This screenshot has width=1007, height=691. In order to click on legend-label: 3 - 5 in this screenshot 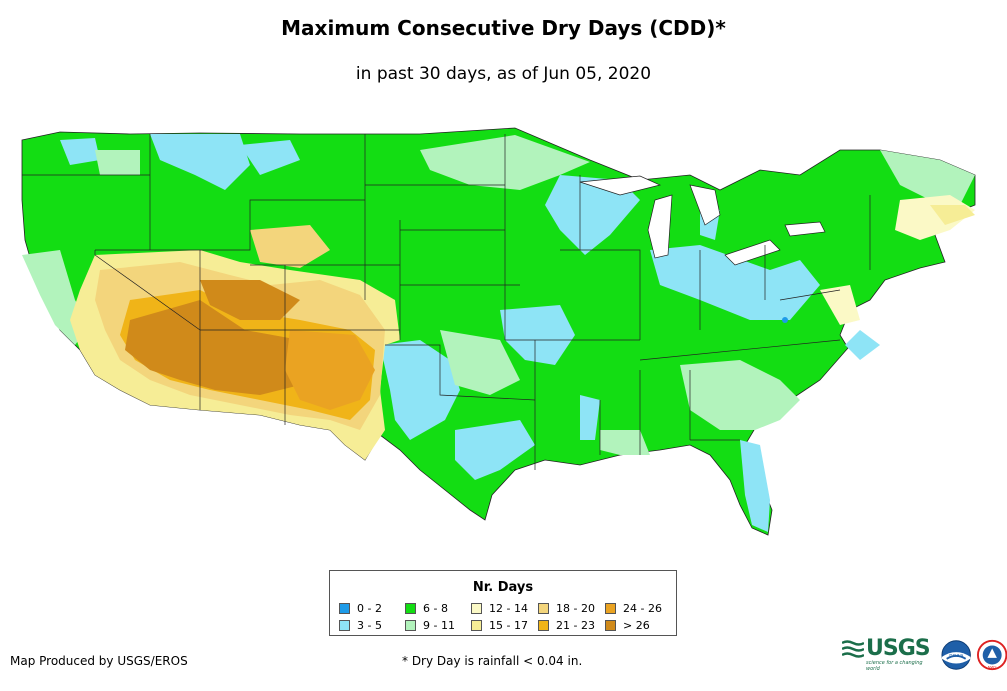, I will do `click(369, 625)`.